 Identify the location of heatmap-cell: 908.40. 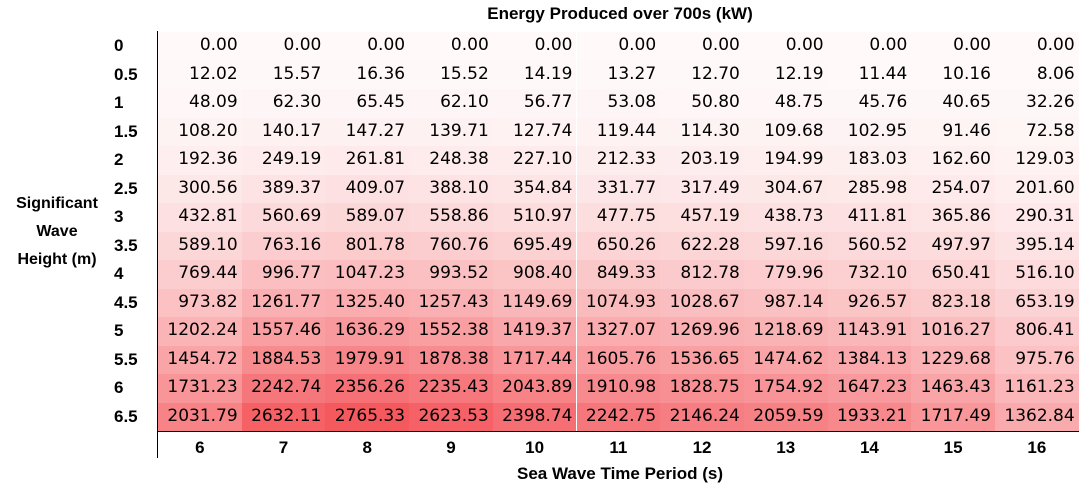
(534, 274).